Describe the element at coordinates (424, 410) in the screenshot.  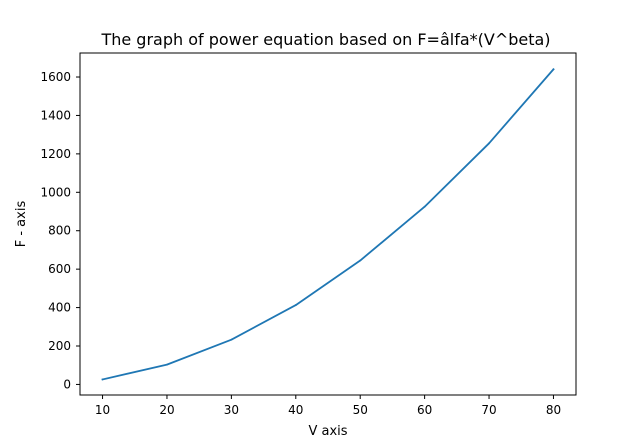
I see `x-tick-label: 60` at that location.